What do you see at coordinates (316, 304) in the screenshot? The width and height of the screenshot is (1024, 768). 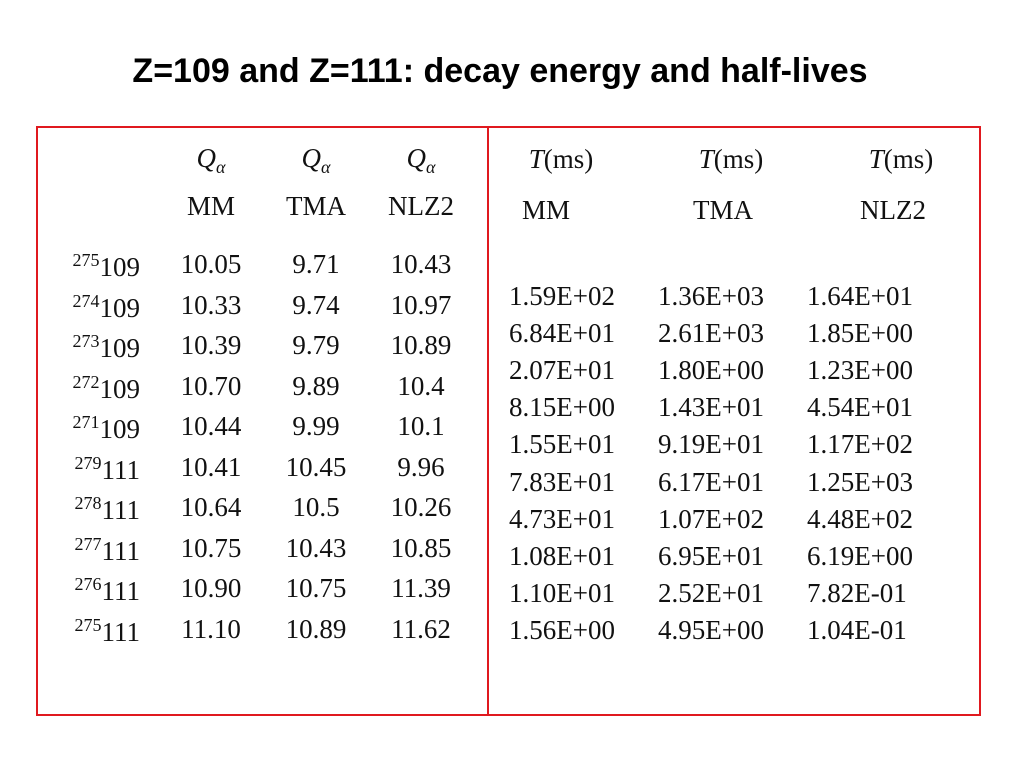 I see `q-value: 9.74` at bounding box center [316, 304].